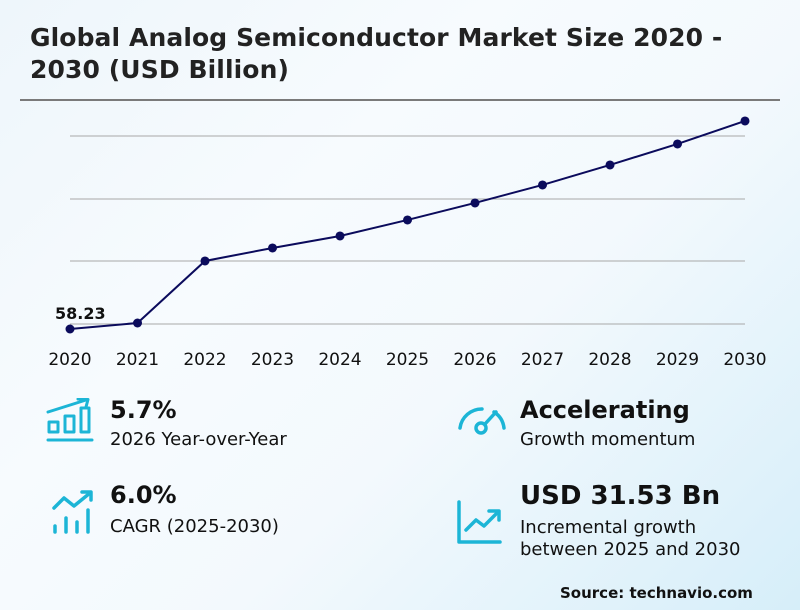  I want to click on x-tick-label: 2028, so click(609, 360).